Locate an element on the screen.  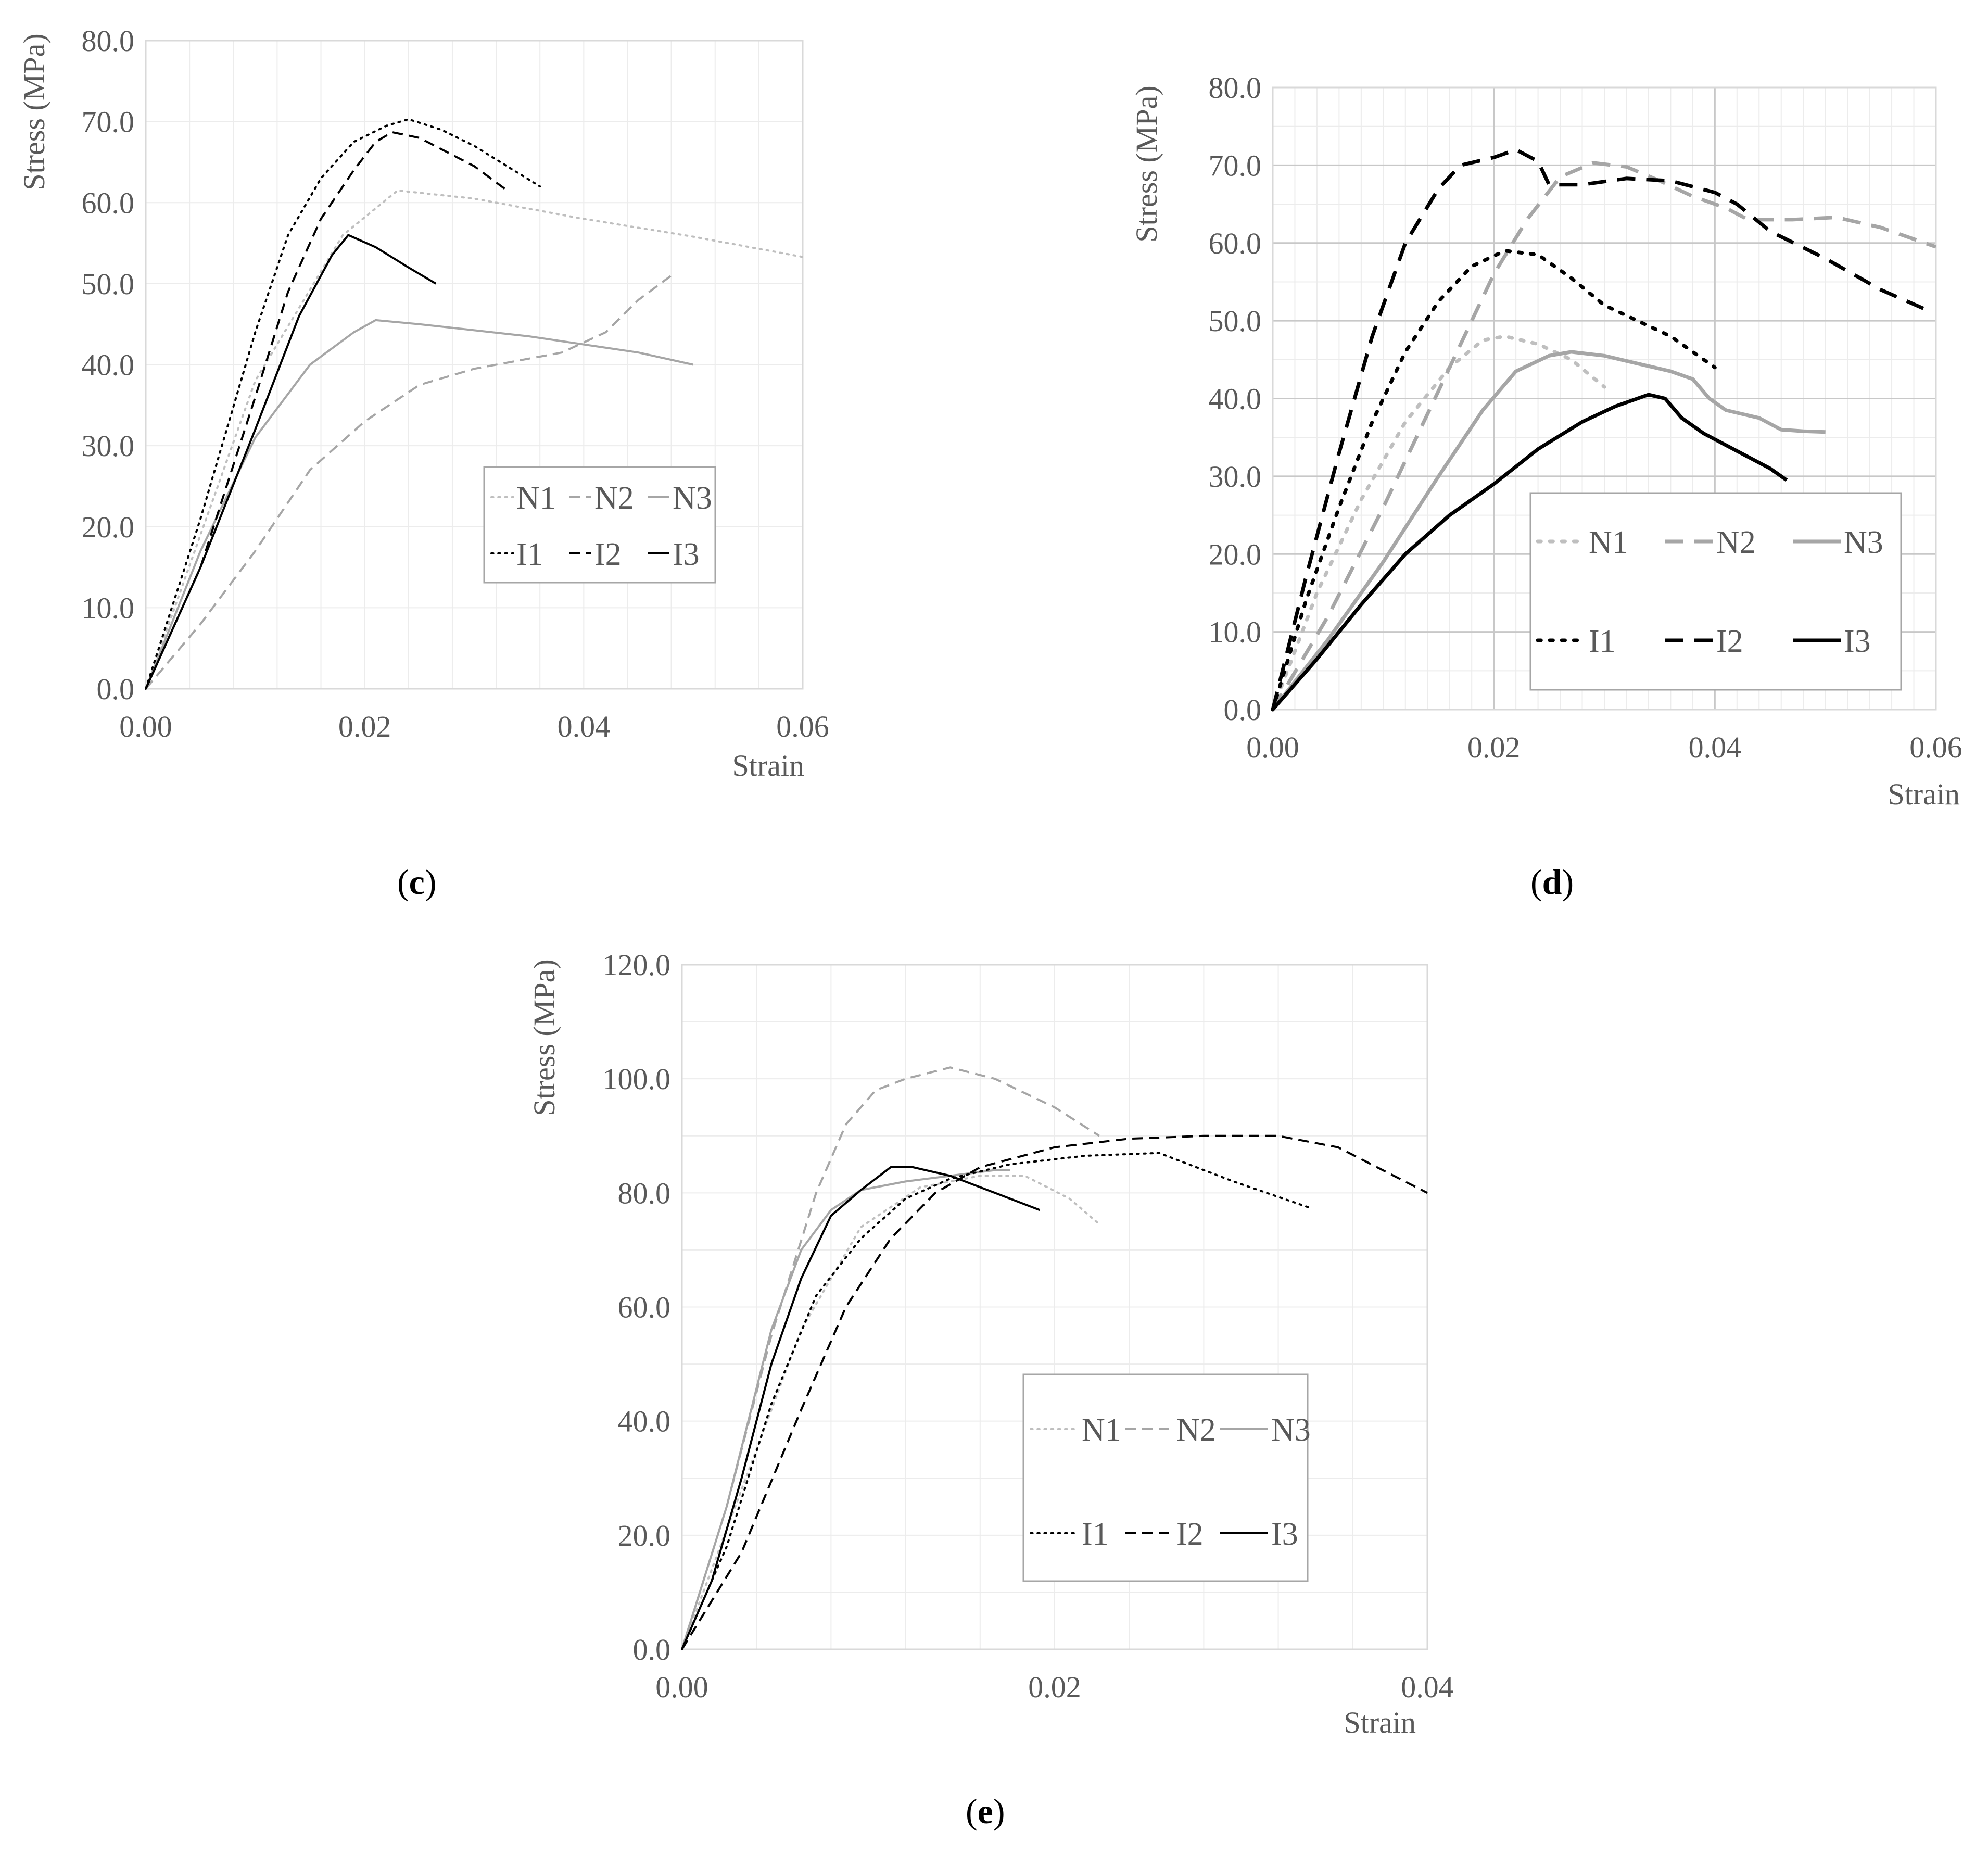
panel-label-d: (d) is located at coordinates (1552, 882).